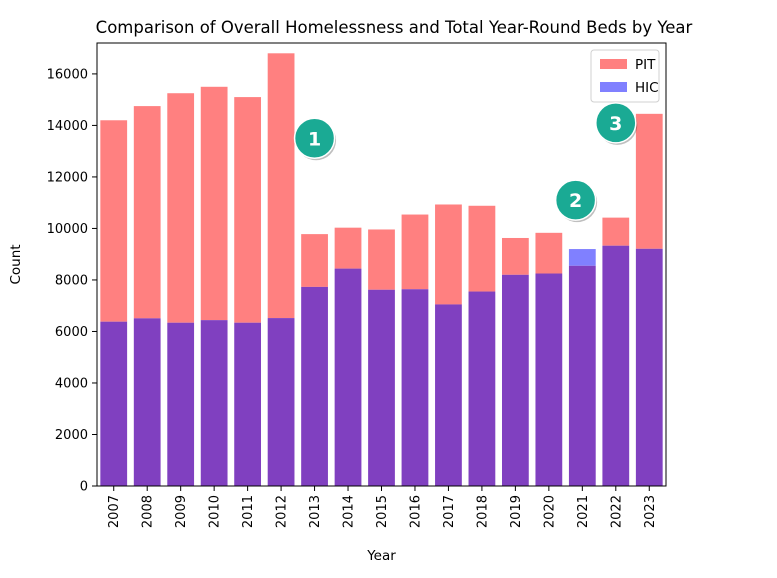  I want to click on x-tick-label-2020: 2020, so click(549, 511).